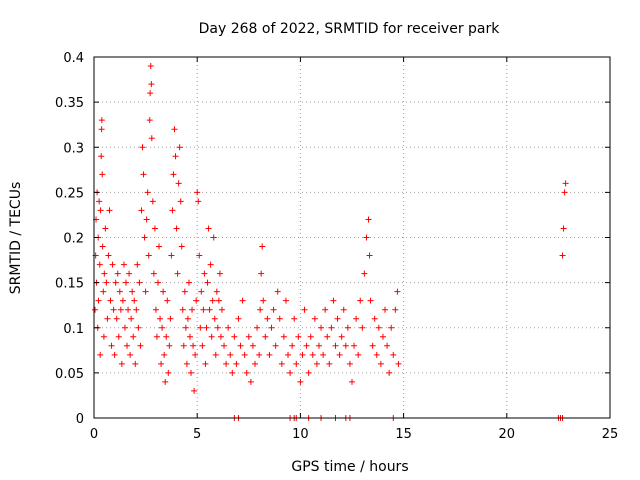 The height and width of the screenshot is (480, 640). I want to click on y-tick-label: 0, so click(80, 419).